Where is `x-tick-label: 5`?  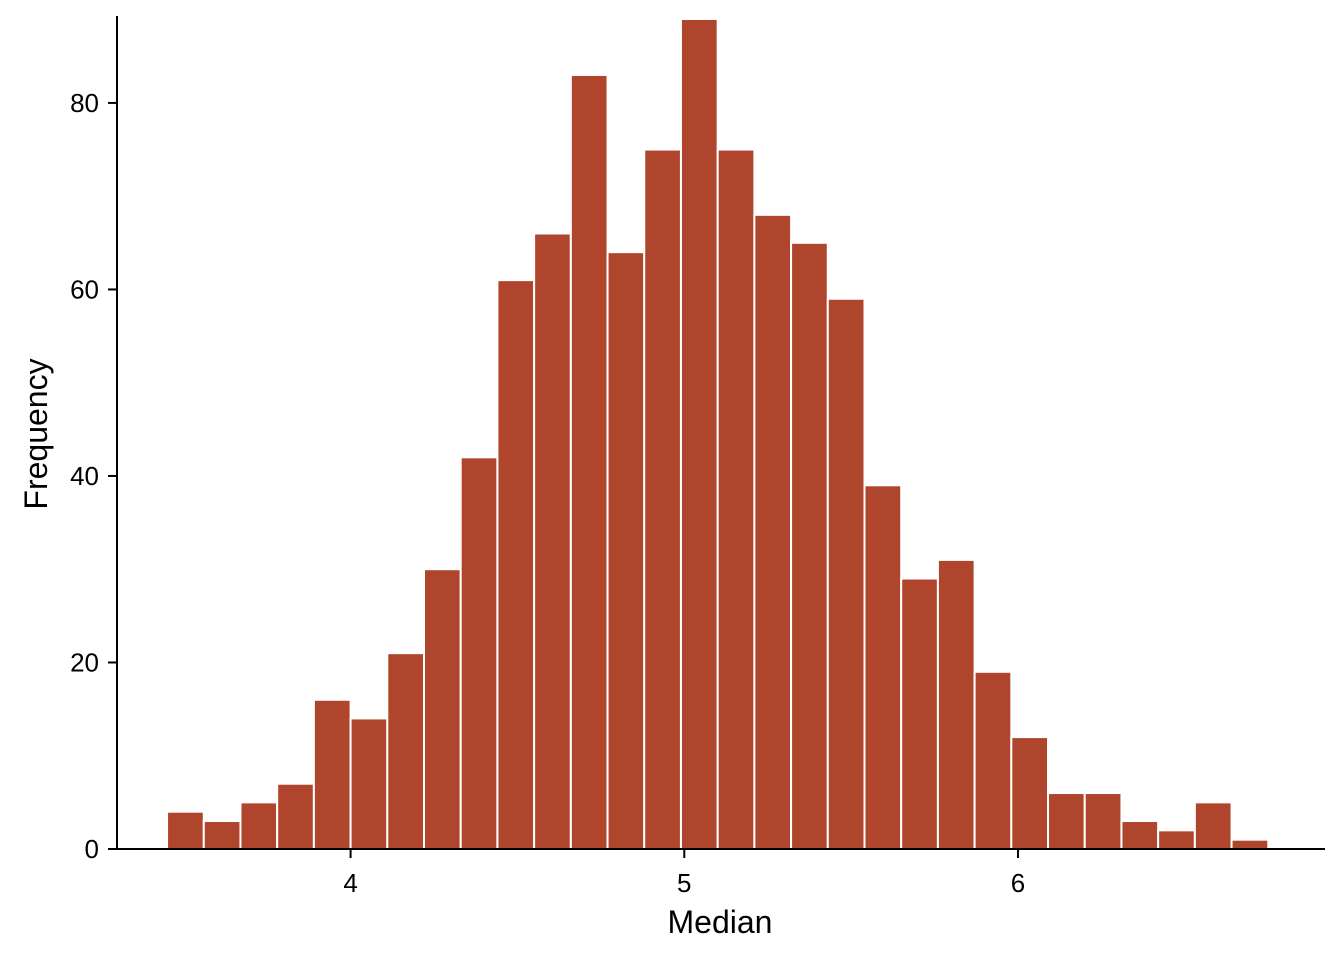
x-tick-label: 5 is located at coordinates (684, 883).